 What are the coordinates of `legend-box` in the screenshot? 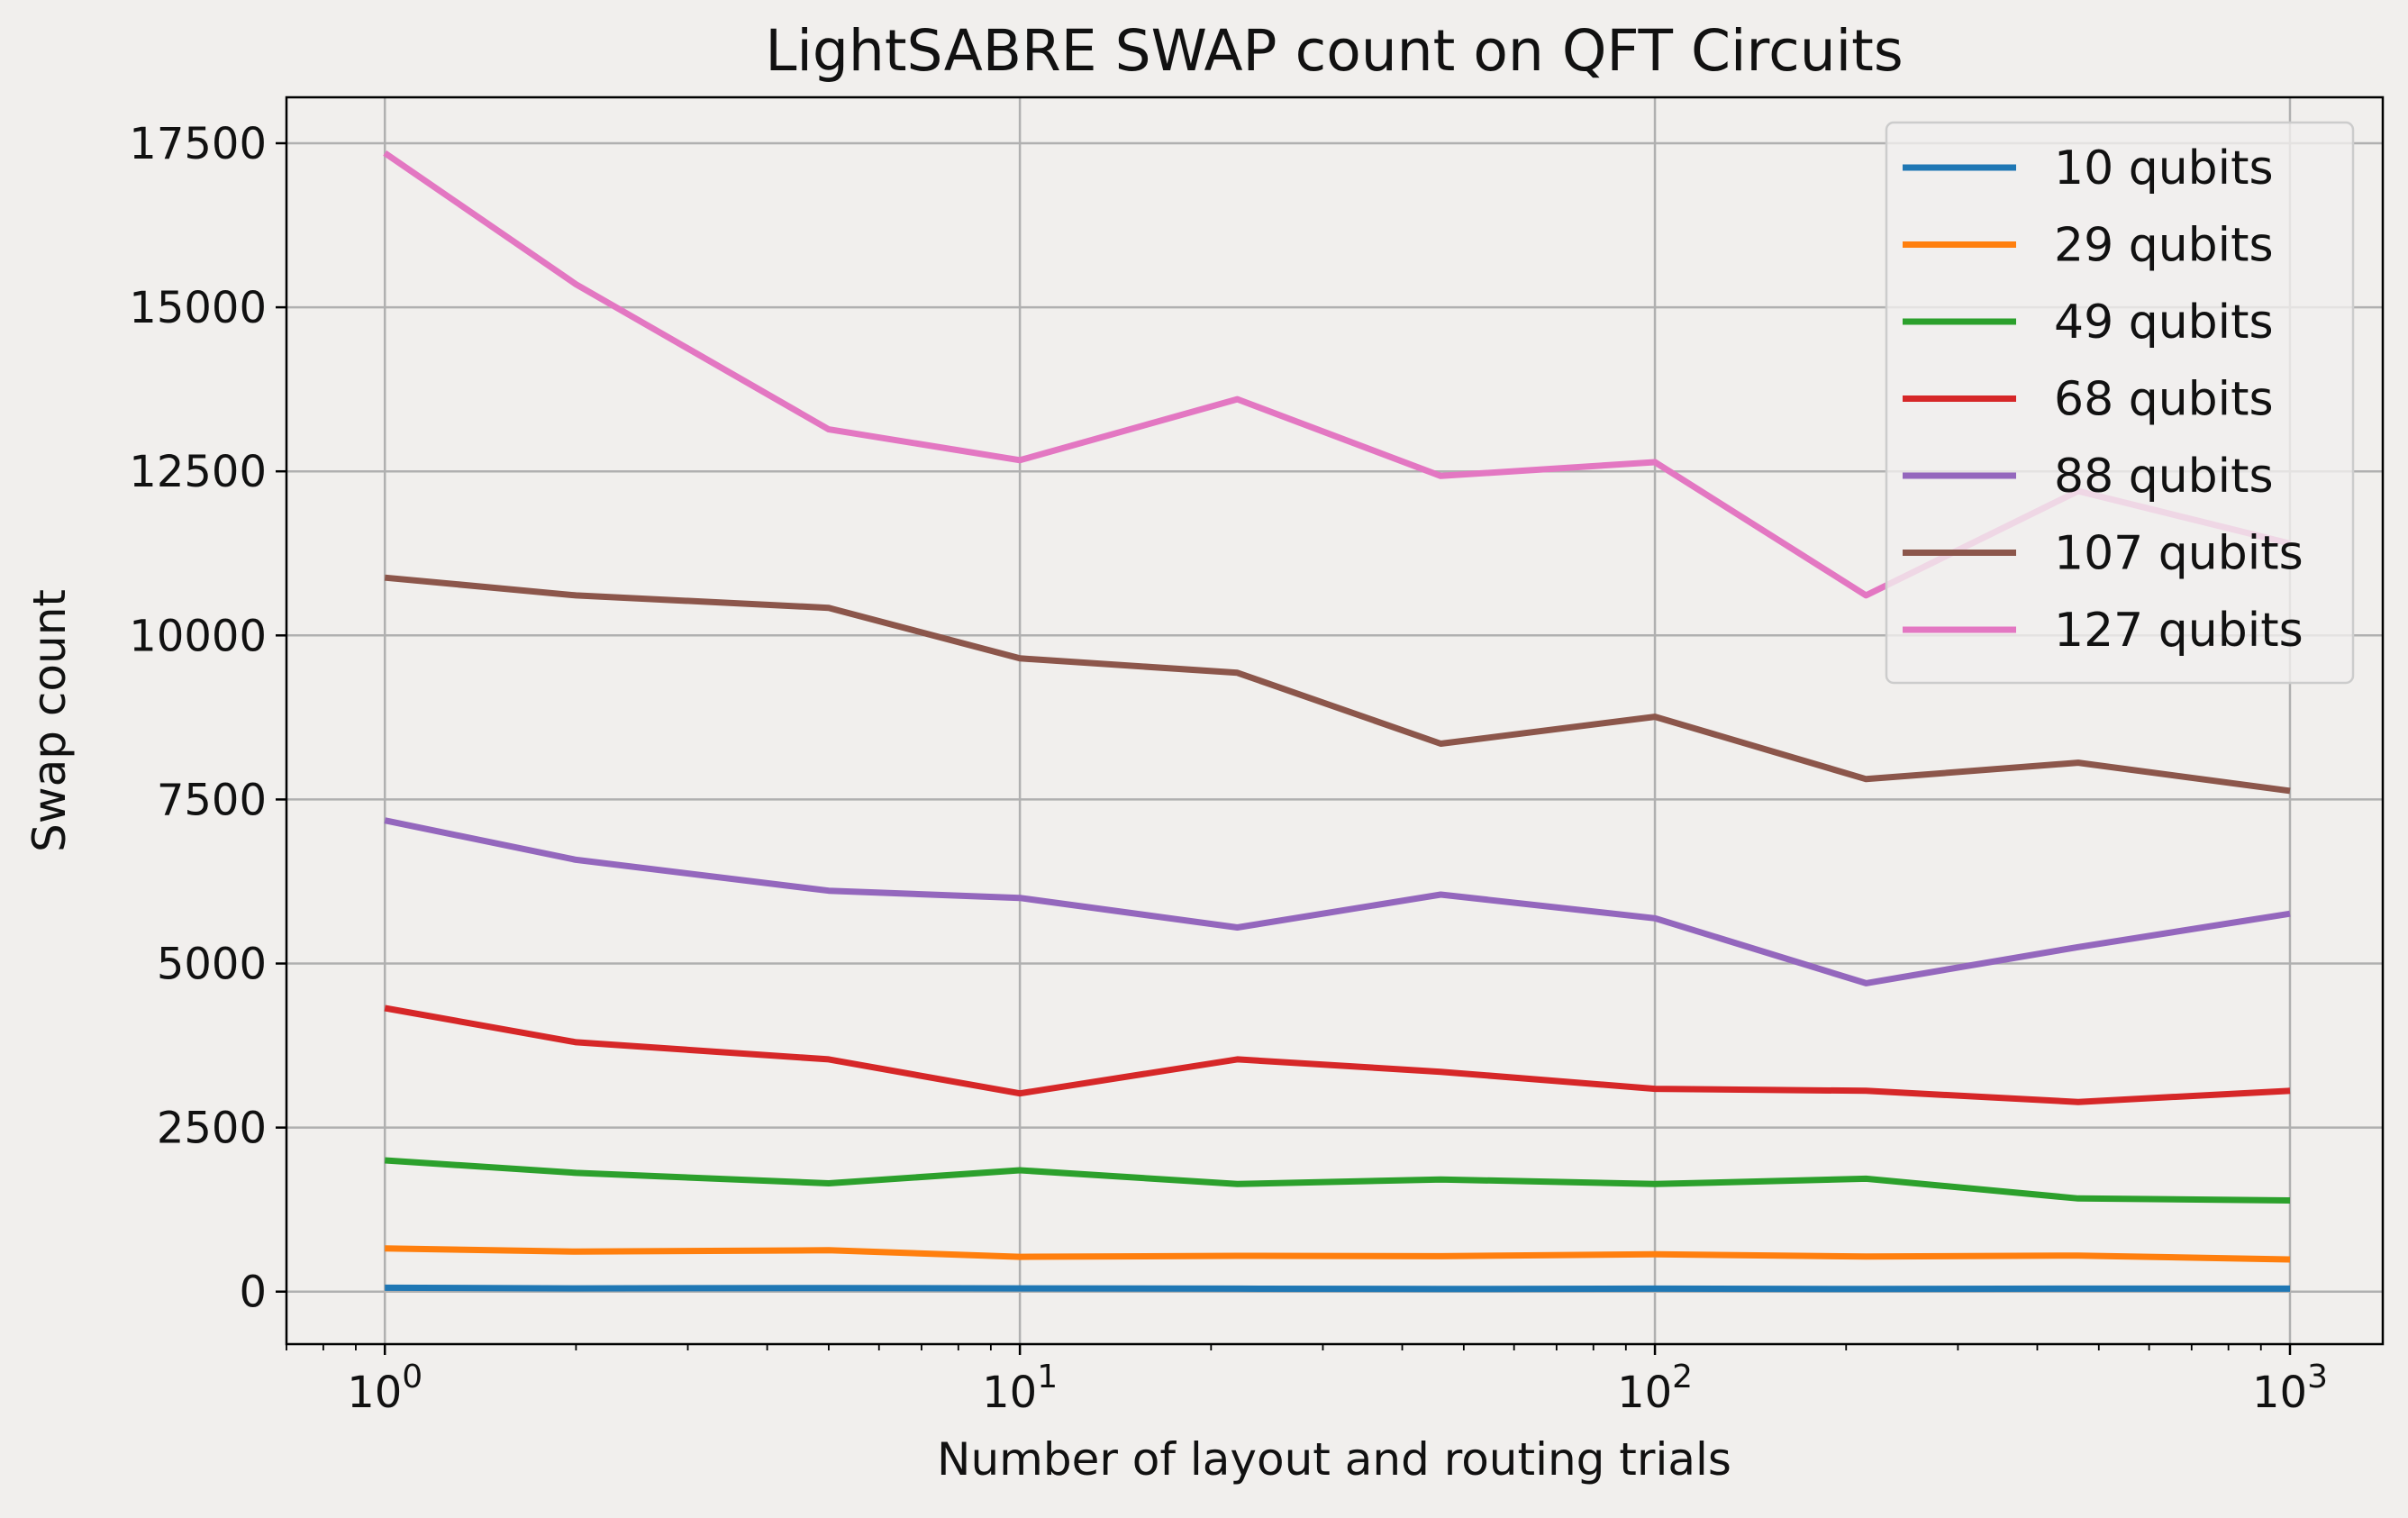 It's located at (2120, 403).